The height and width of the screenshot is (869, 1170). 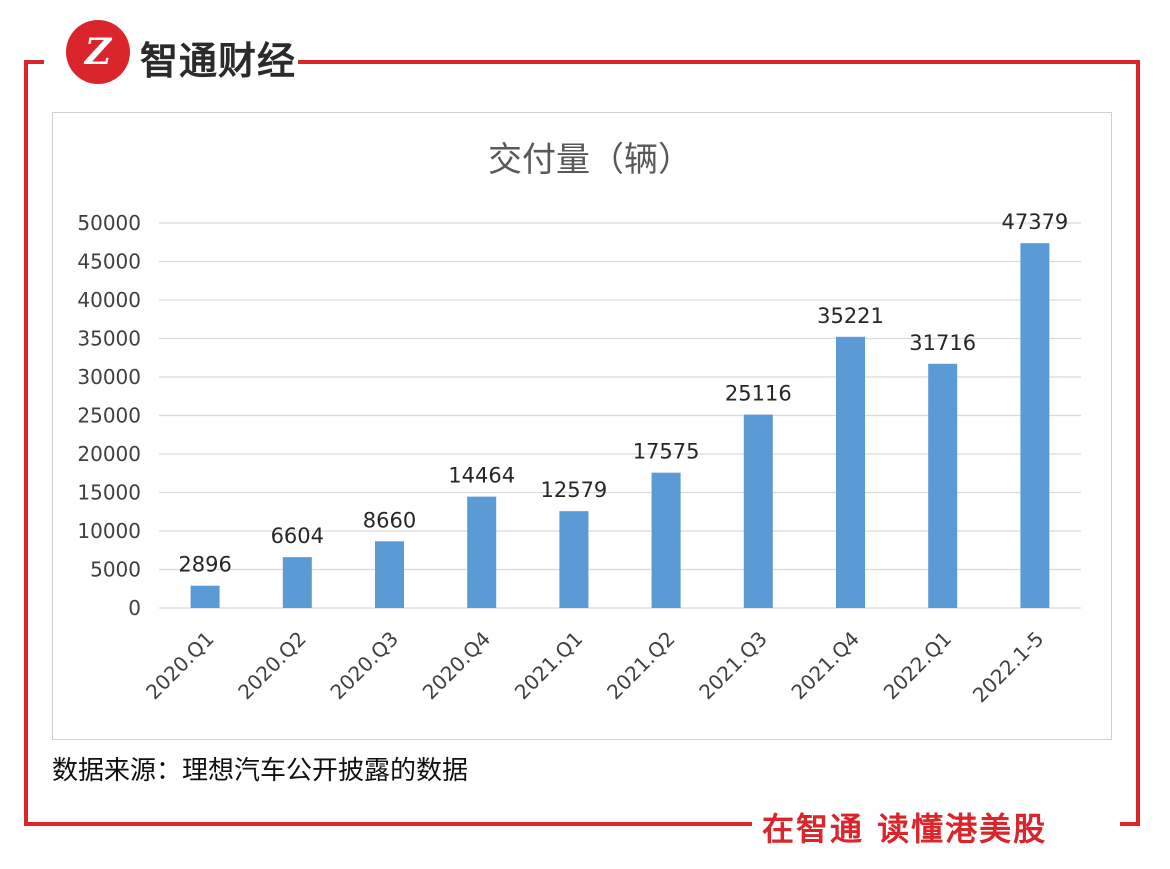 I want to click on brand-name: 智通财经, so click(x=218, y=61).